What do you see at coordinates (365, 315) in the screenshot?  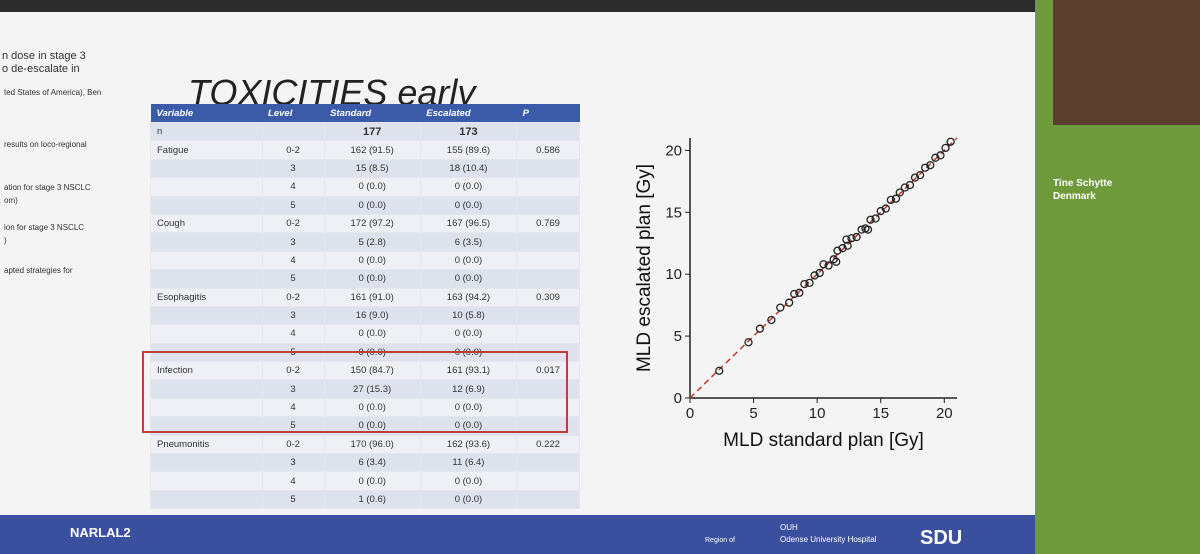 I see `table-row: 3 16 (9.0) 10 (5.8)` at bounding box center [365, 315].